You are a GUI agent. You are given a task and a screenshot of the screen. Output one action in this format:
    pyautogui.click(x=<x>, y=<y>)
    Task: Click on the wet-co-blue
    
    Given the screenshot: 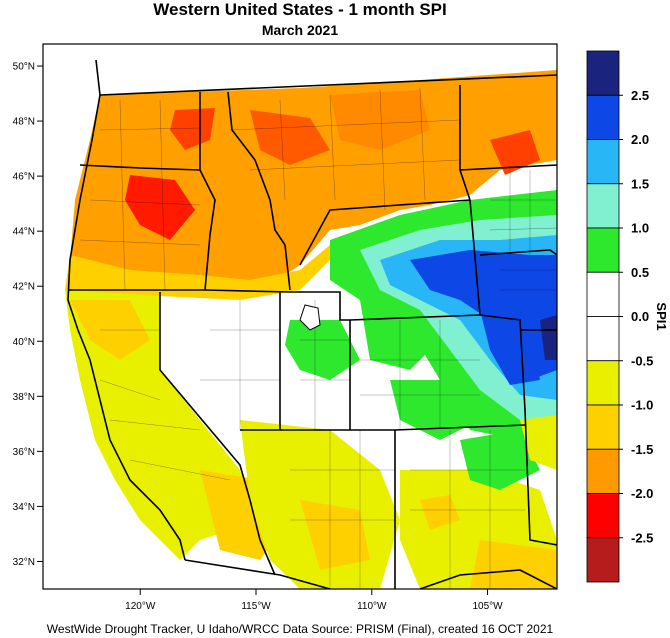 What is the action you would take?
    pyautogui.click(x=510, y=347)
    